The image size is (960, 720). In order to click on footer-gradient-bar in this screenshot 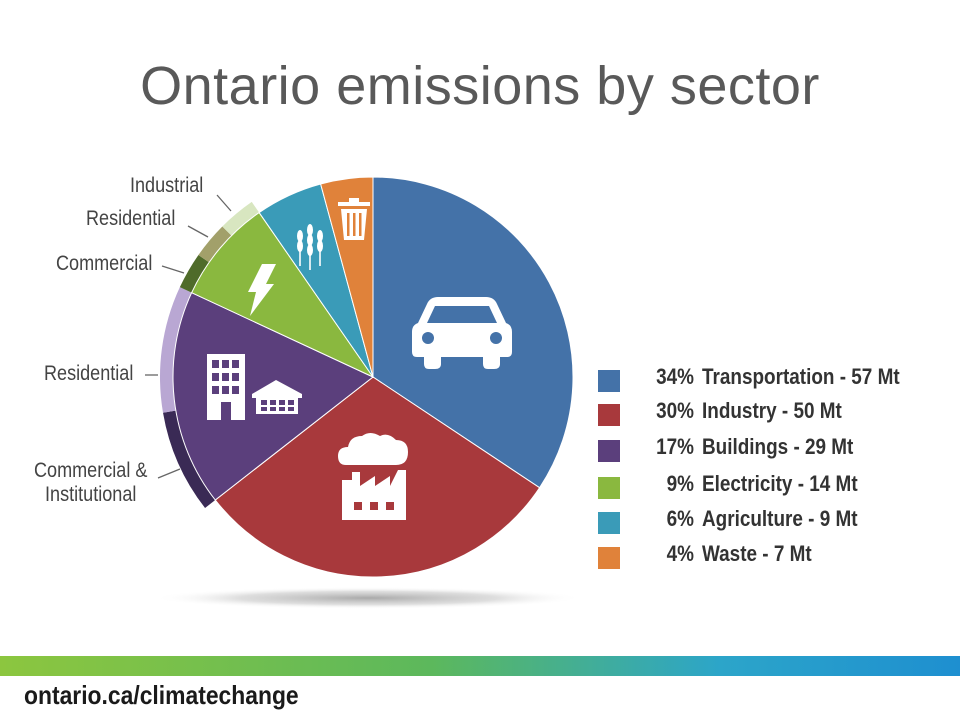, I will do `click(480, 666)`.